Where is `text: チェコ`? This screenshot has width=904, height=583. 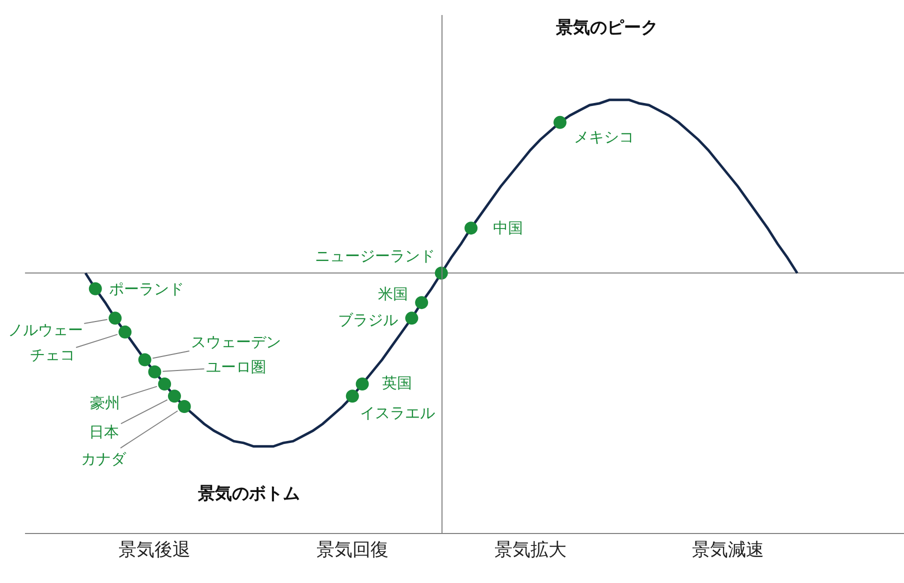 text: チェコ is located at coordinates (52, 355).